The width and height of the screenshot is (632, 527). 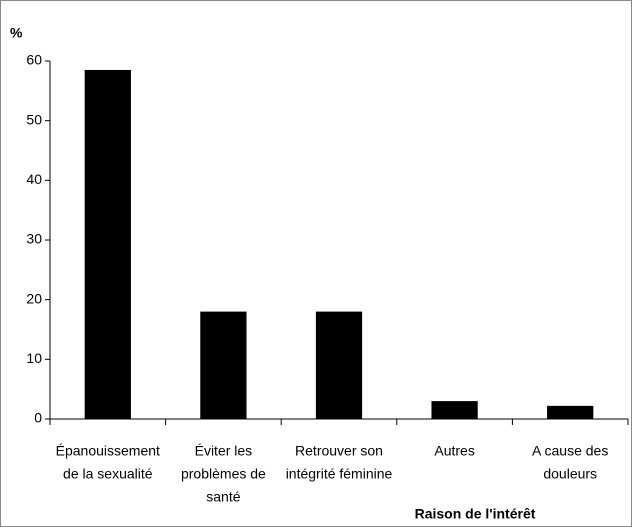 I want to click on y-tick-label: 10, so click(x=34, y=358).